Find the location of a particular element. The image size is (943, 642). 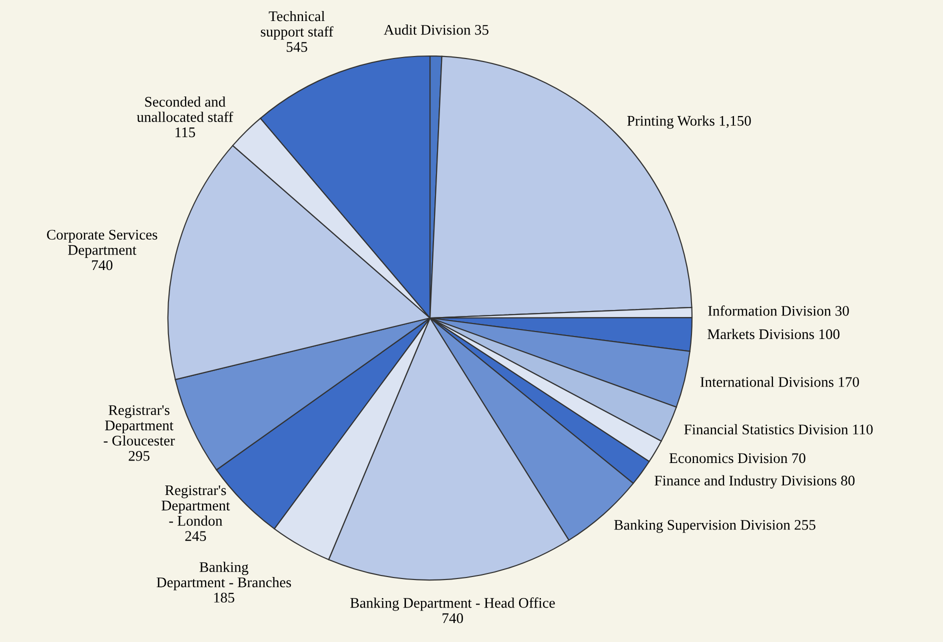

slice-label: Banking Department - Branches is located at coordinates (223, 576).